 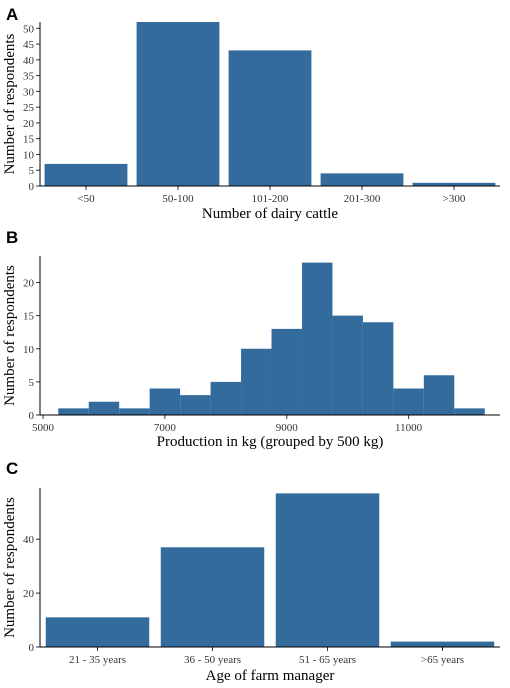 I want to click on x-tick-label: 36 - 50 years, so click(x=212, y=660).